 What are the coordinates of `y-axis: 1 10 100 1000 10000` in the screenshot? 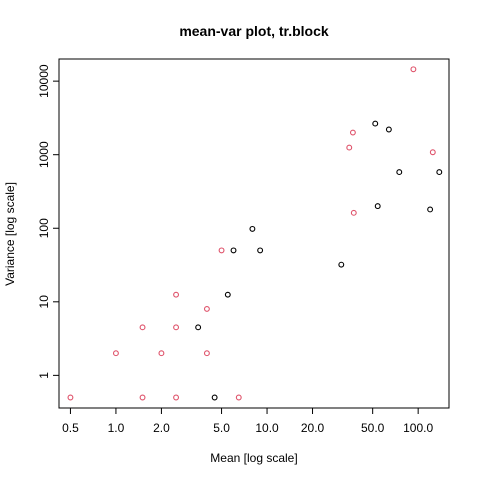 It's located at (48, 221).